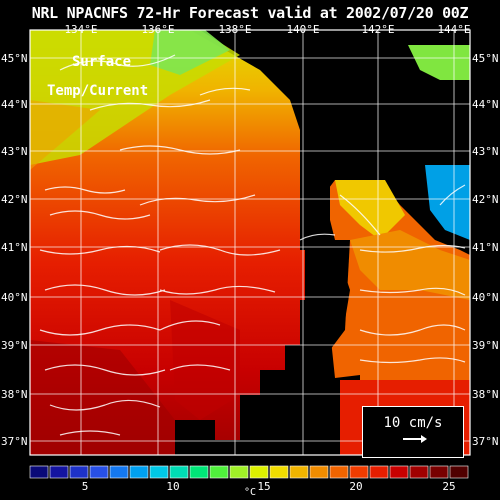 This screenshot has width=500, height=500. What do you see at coordinates (302, 29) in the screenshot?
I see `lon-label: 140°E` at bounding box center [302, 29].